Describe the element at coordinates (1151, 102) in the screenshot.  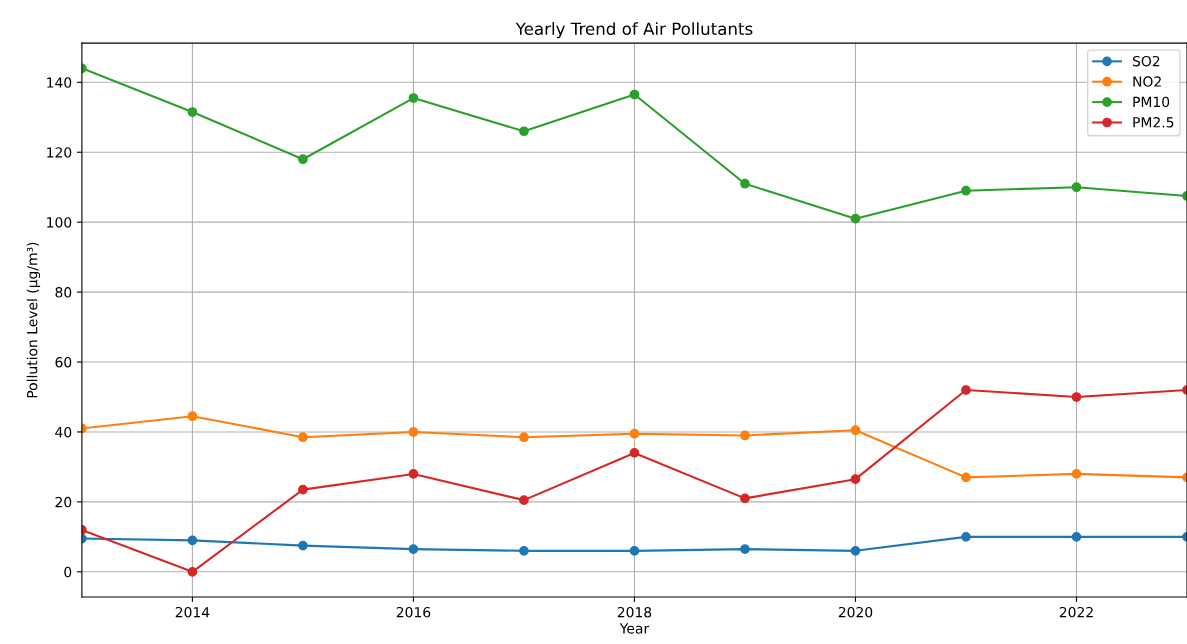
I see `legend-label: PM10` at that location.